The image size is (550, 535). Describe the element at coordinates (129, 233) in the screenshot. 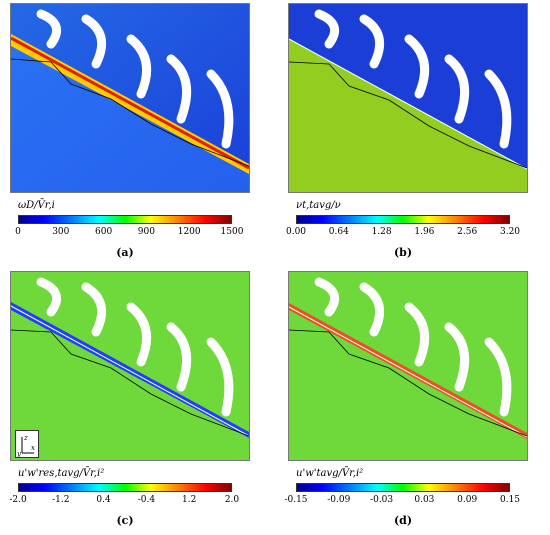

I see `panel-a-colorbar-ticks: 0 300 600 900 1200 1500` at that location.